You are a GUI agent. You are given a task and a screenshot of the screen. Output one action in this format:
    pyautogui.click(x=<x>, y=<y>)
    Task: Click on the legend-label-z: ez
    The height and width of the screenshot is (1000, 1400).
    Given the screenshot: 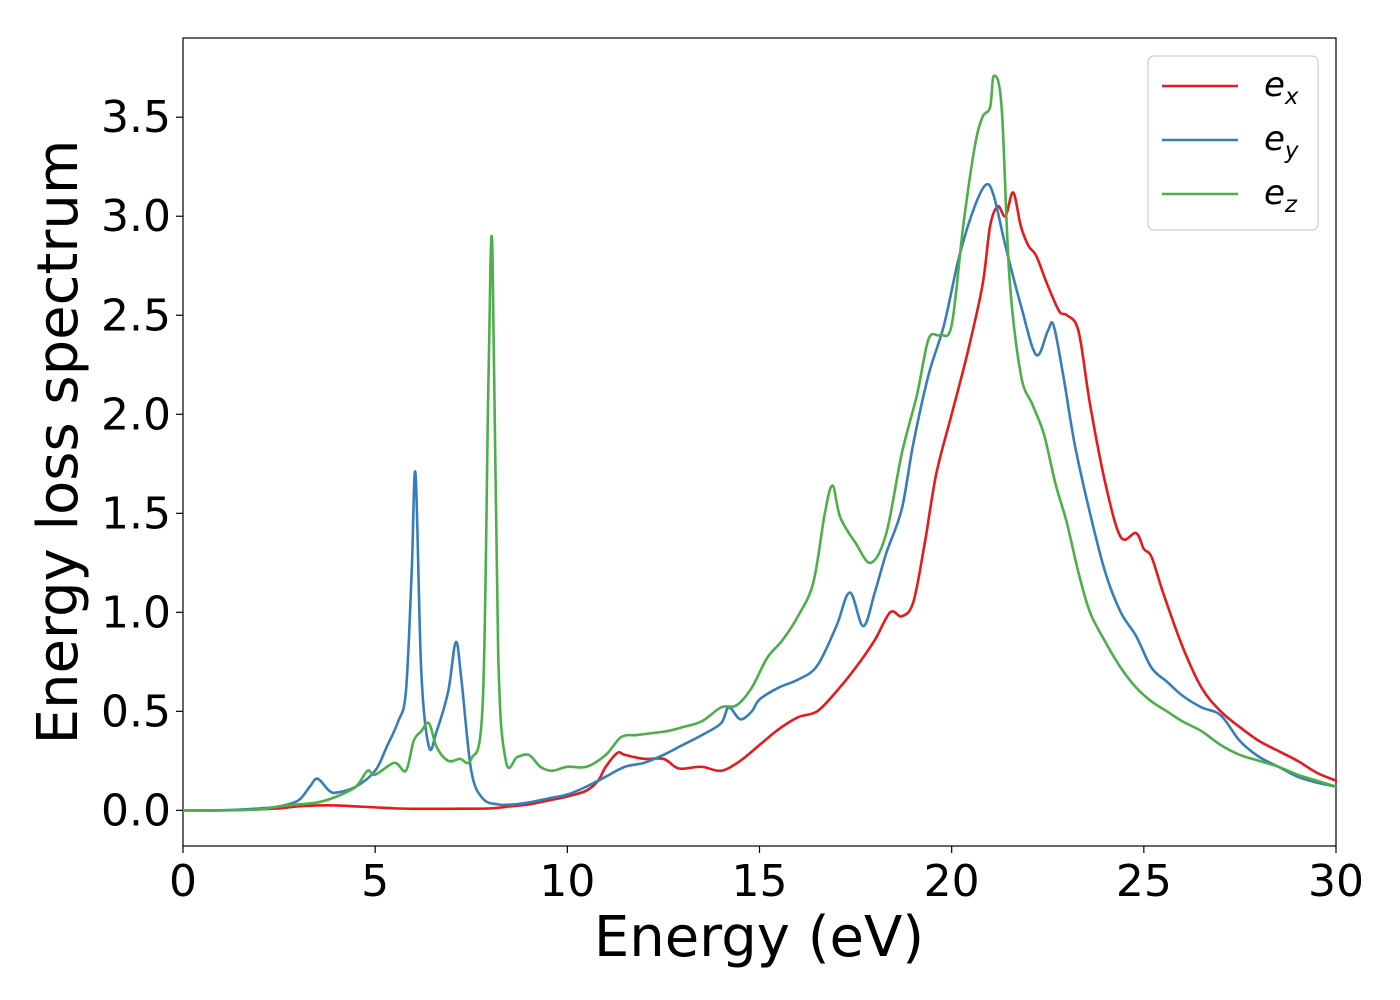 What is the action you would take?
    pyautogui.click(x=1281, y=195)
    